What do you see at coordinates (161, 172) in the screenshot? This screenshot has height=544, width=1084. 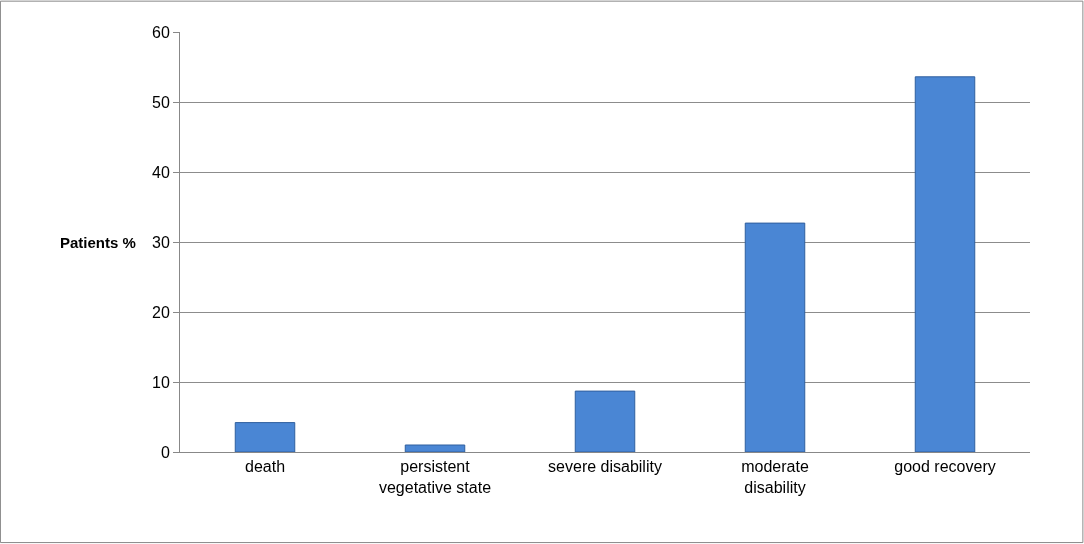 I see `y-tick-label: 40` at bounding box center [161, 172].